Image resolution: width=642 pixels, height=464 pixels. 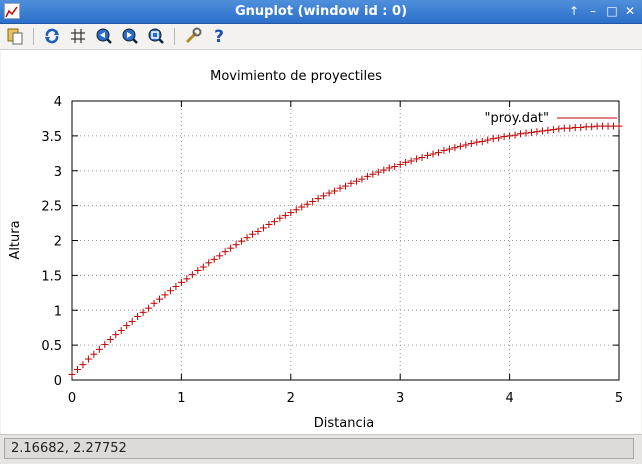 What do you see at coordinates (619, 398) in the screenshot?
I see `x-tick-label: 5` at bounding box center [619, 398].